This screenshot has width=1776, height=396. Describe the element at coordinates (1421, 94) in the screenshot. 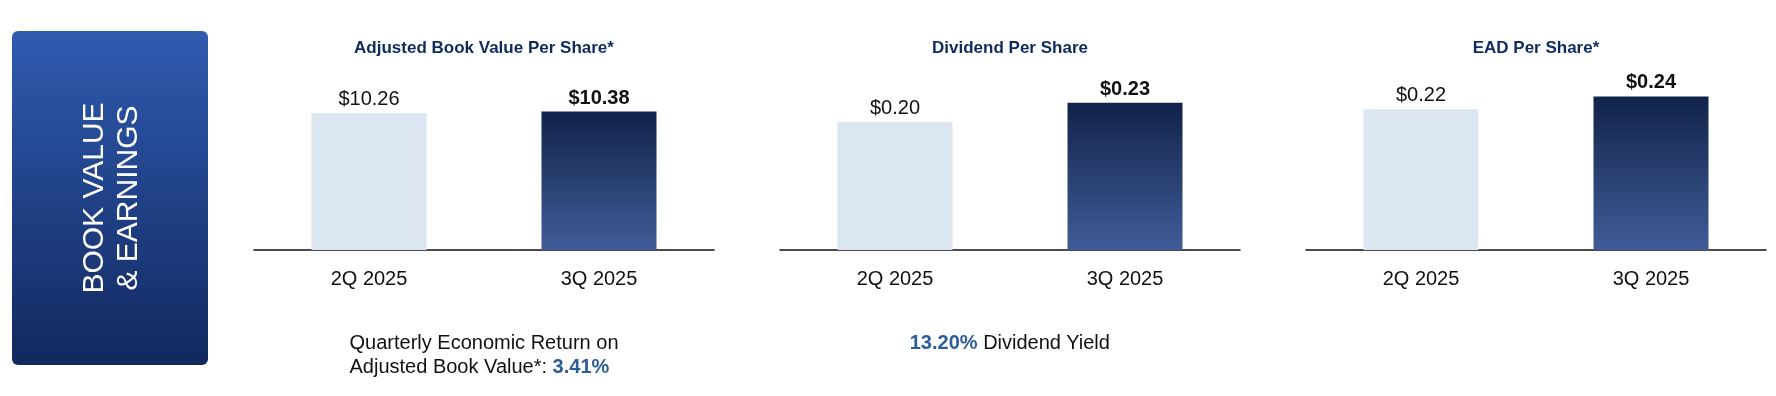

I see `data-label: $0.22` at that location.